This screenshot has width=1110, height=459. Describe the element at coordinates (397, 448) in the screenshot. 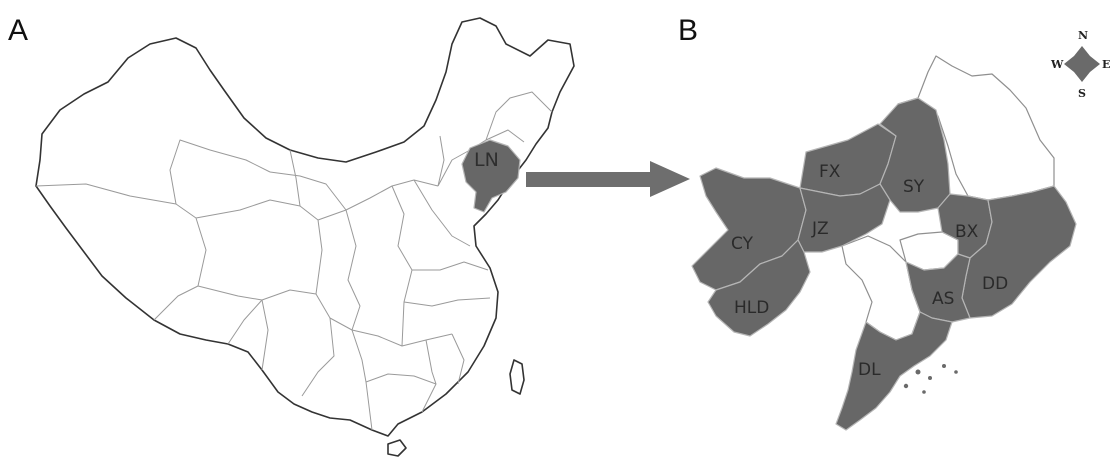

I see `hainan-island` at that location.